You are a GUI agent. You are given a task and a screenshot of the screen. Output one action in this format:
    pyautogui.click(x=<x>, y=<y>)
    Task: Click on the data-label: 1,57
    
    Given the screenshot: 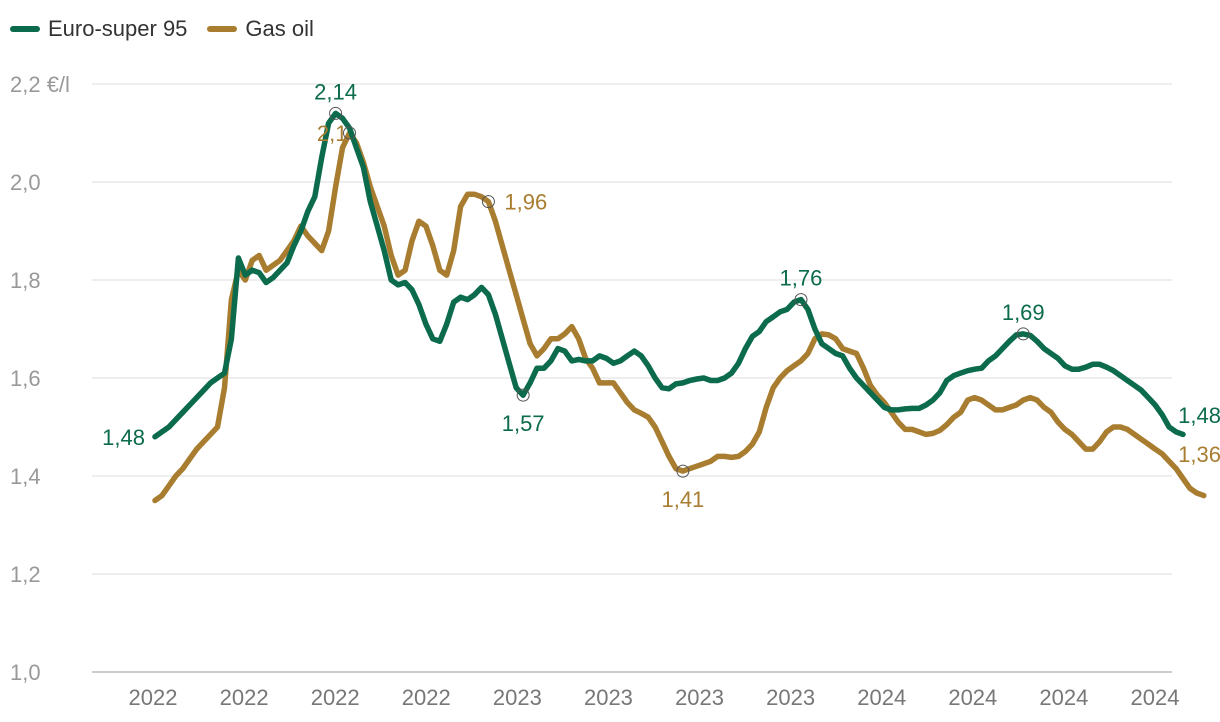 What is the action you would take?
    pyautogui.click(x=523, y=423)
    